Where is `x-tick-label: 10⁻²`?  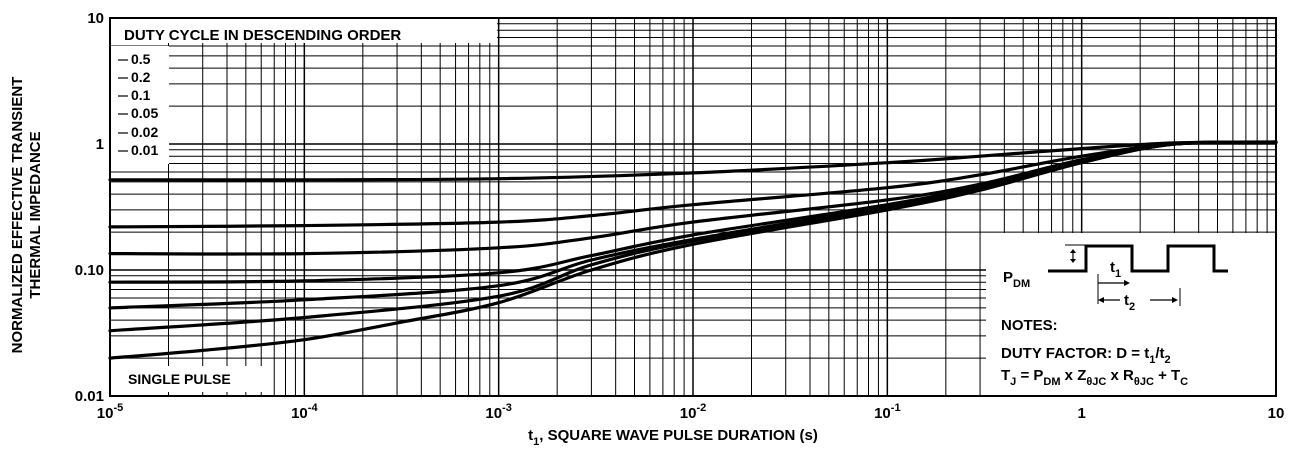
x-tick-label: 10⁻² is located at coordinates (693, 412).